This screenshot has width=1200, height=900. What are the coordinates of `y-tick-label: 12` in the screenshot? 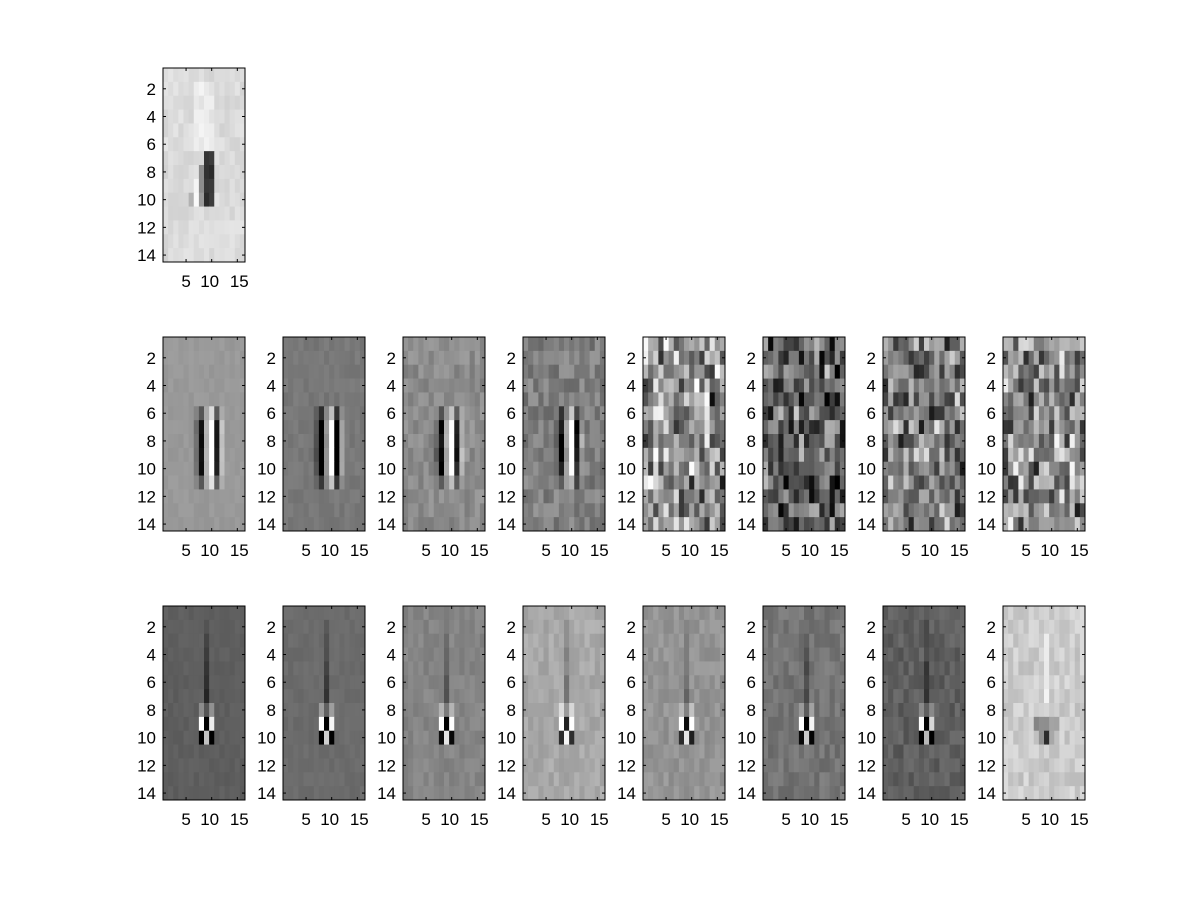 It's located at (386, 765).